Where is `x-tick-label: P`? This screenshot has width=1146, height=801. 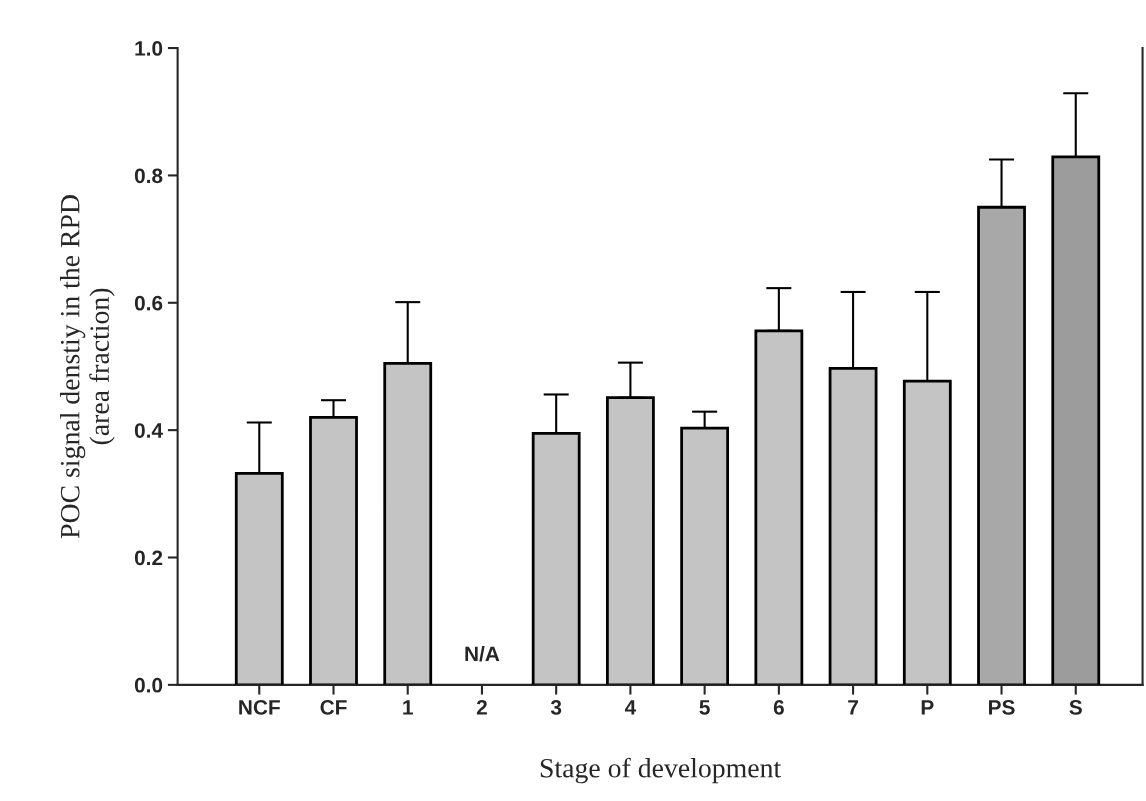
x-tick-label: P is located at coordinates (927, 707).